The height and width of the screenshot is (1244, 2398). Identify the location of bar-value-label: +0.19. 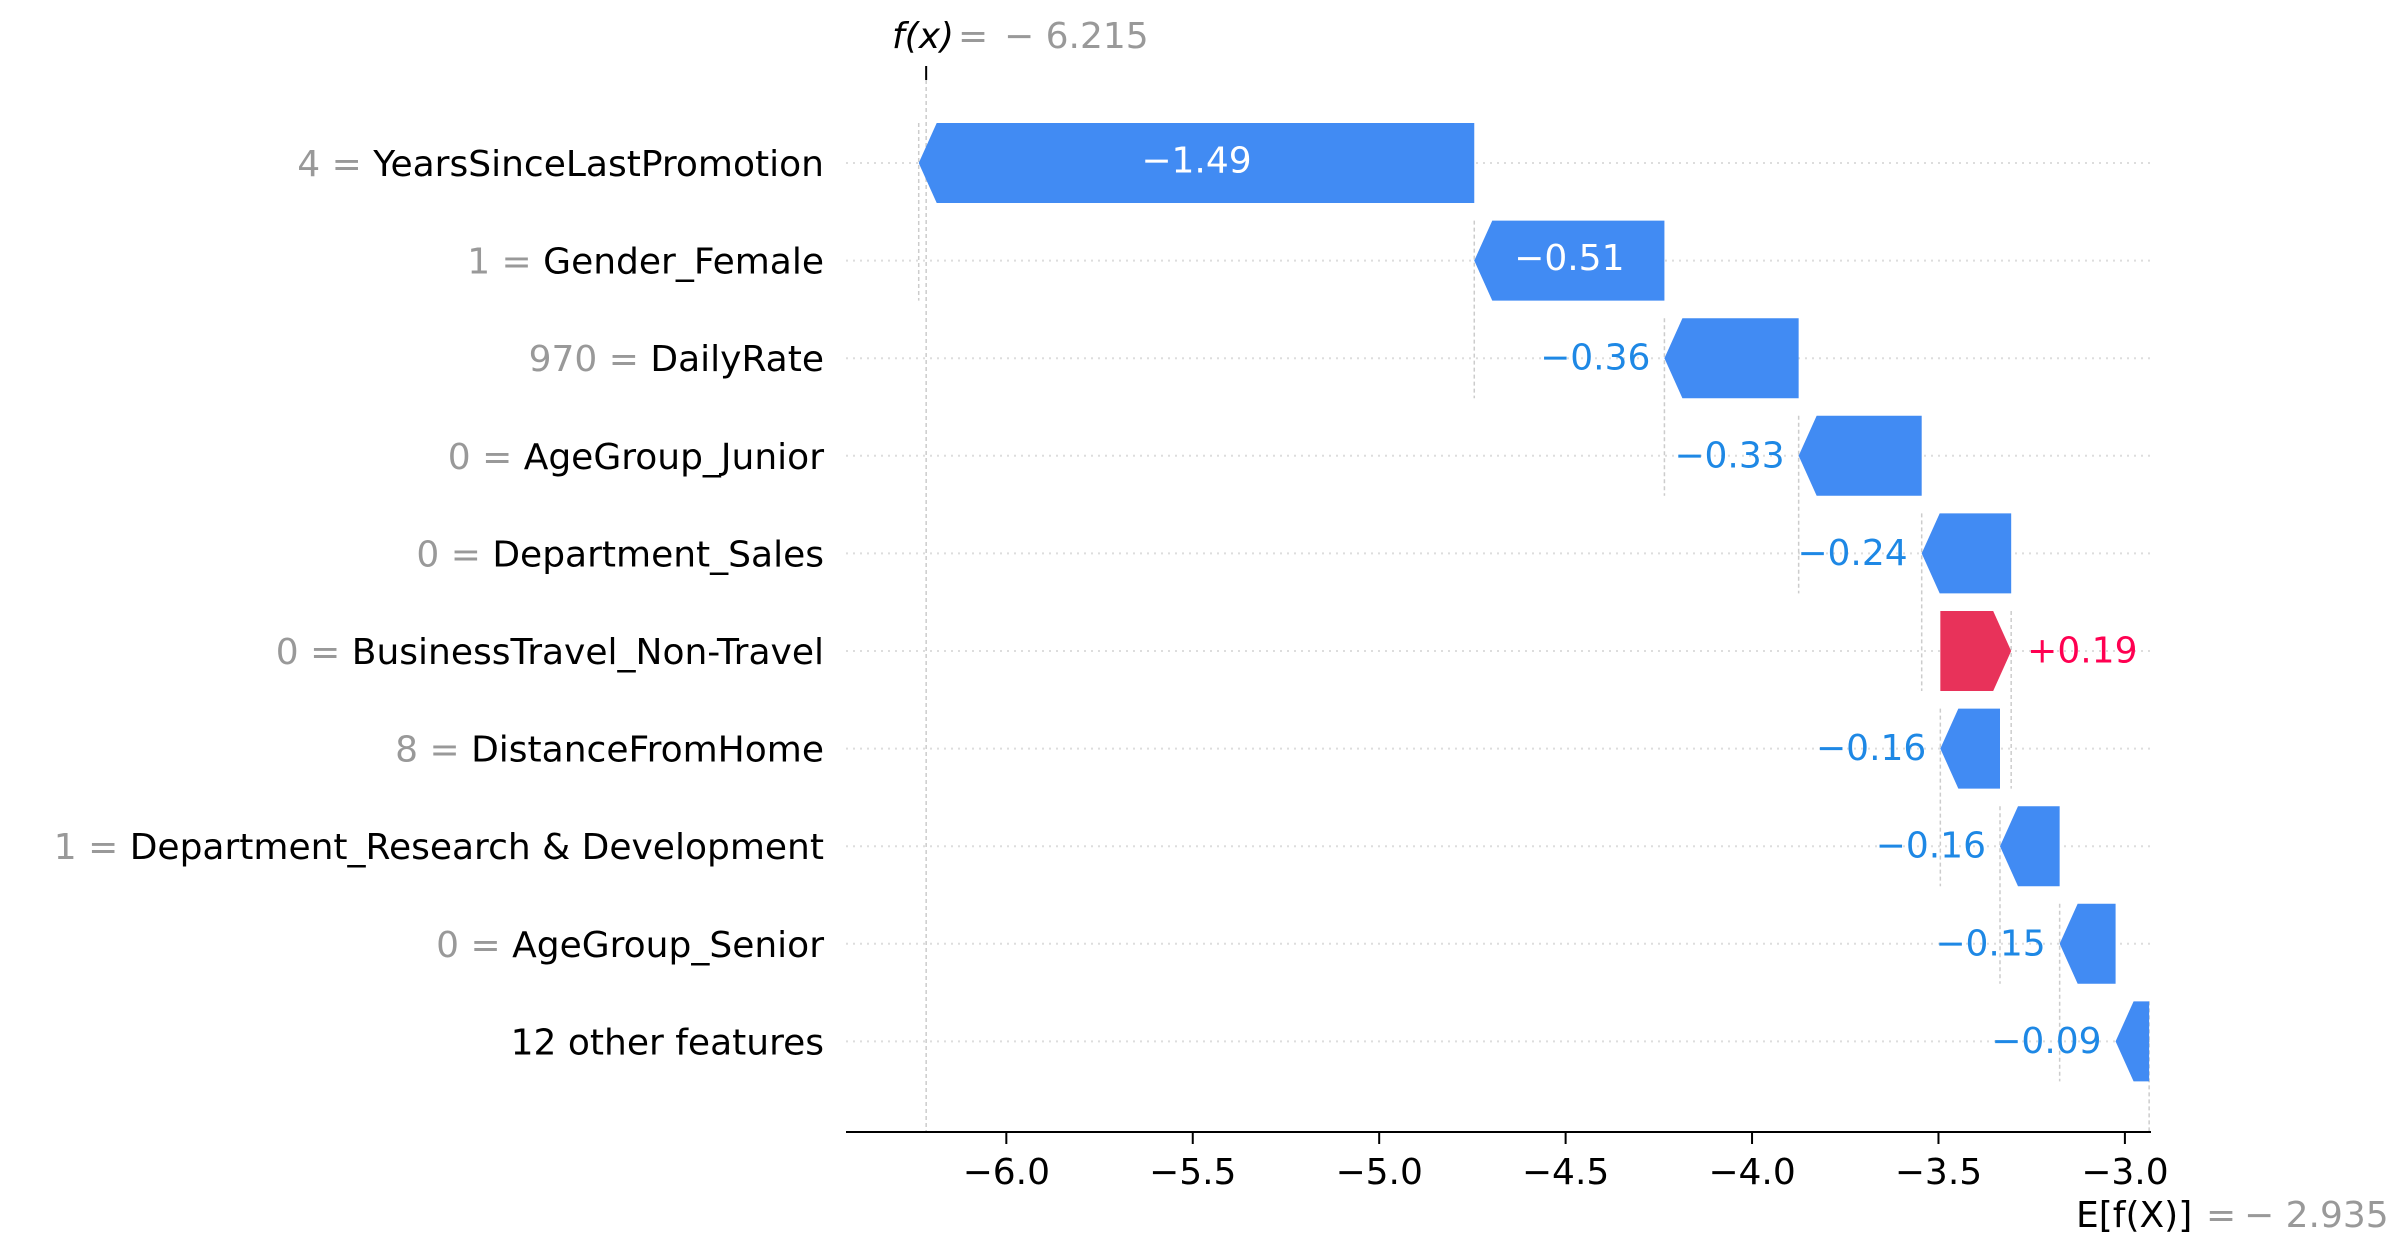
(2082, 651).